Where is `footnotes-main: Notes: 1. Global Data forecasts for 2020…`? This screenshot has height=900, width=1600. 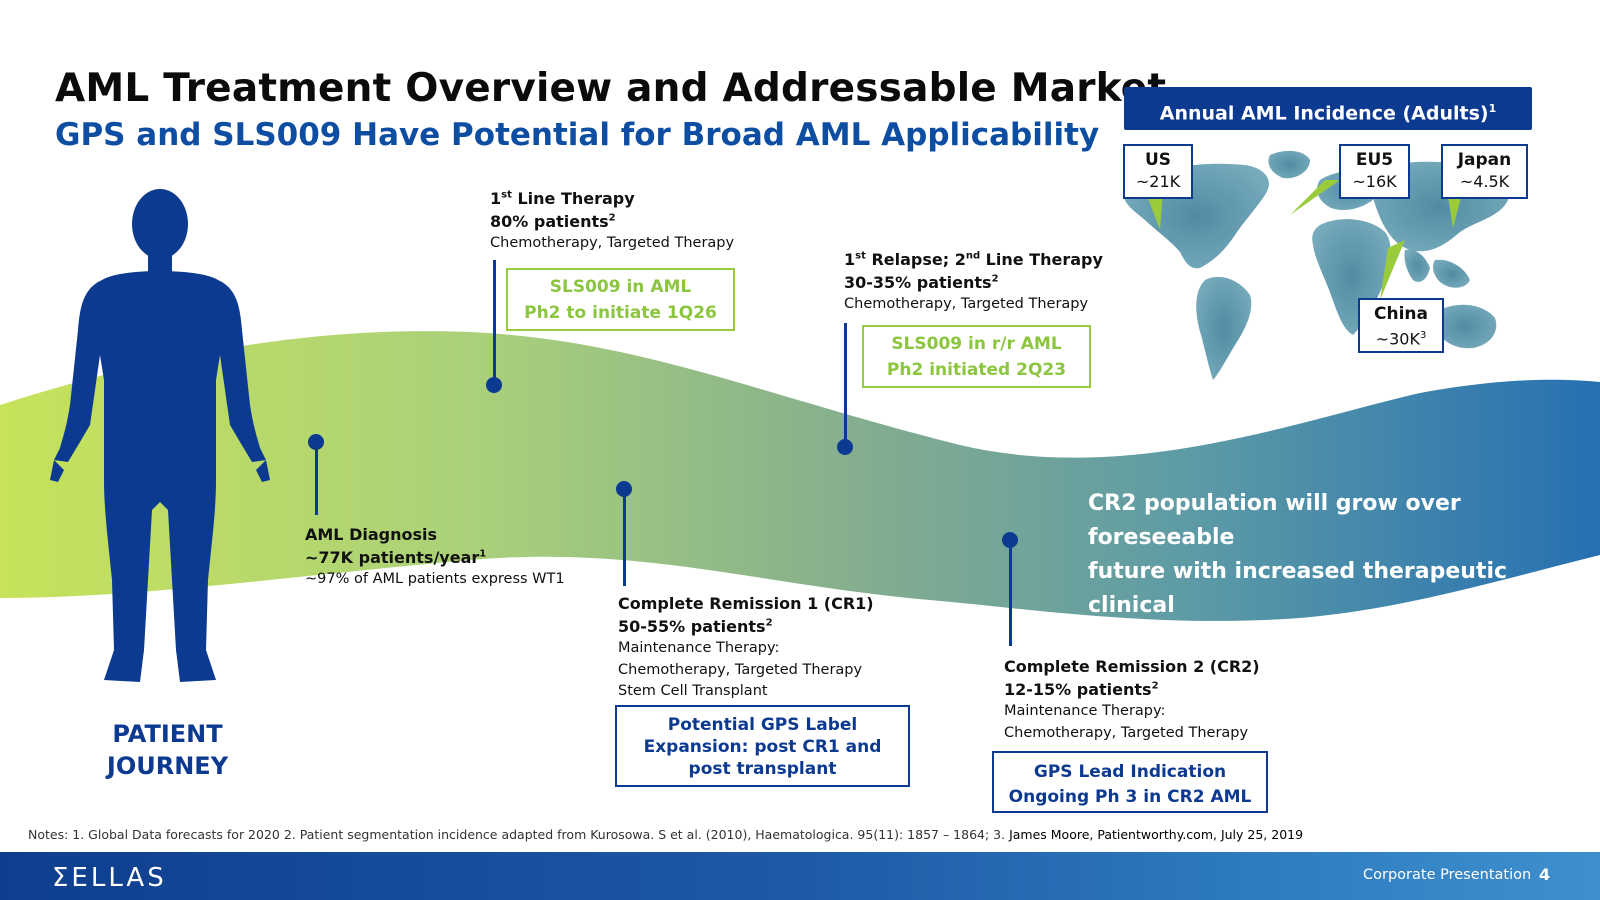
footnotes-main: Notes: 1. Global Data forecasts for 2020… is located at coordinates (519, 834).